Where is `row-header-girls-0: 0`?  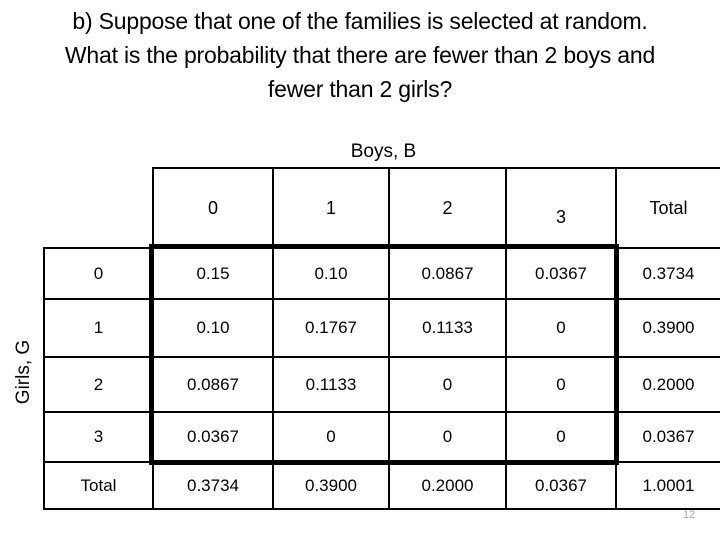
row-header-girls-0: 0 is located at coordinates (98, 273).